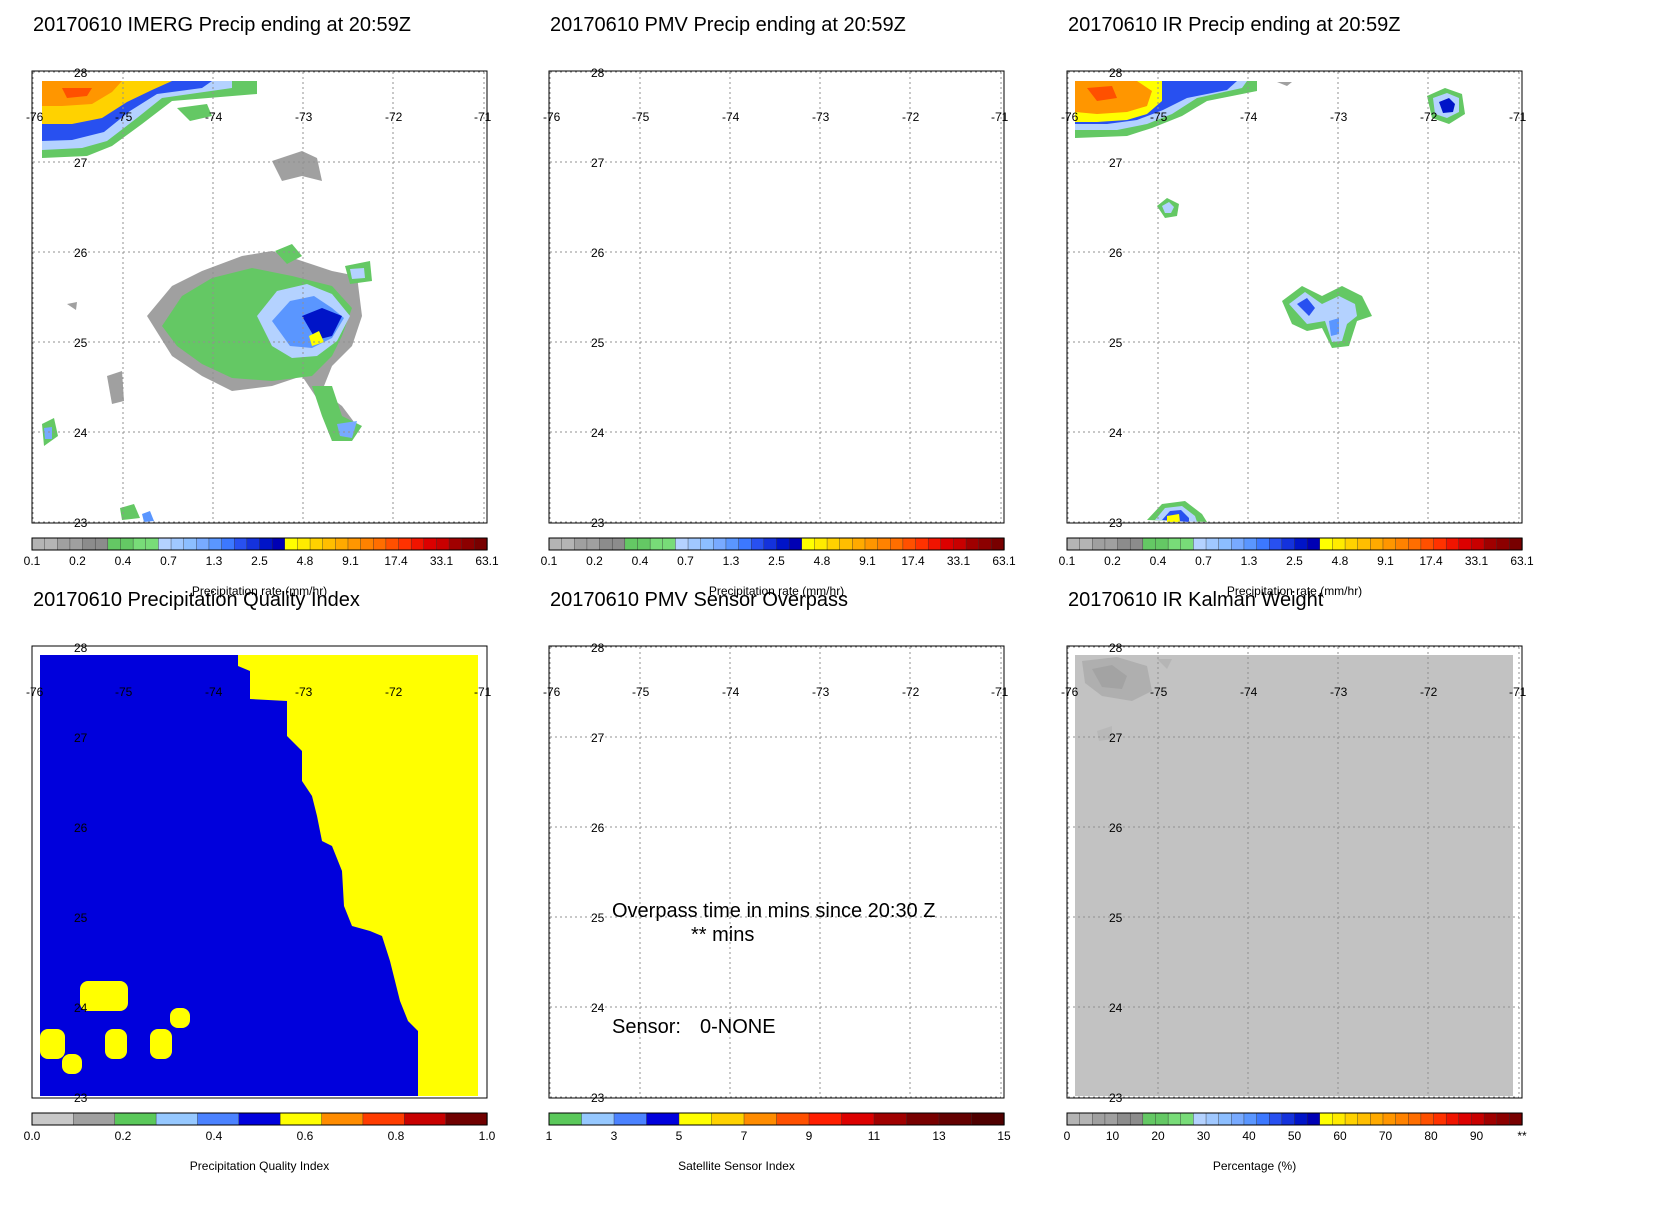 This screenshot has width=1653, height=1212. I want to click on colorbar-swatches, so click(776, 544).